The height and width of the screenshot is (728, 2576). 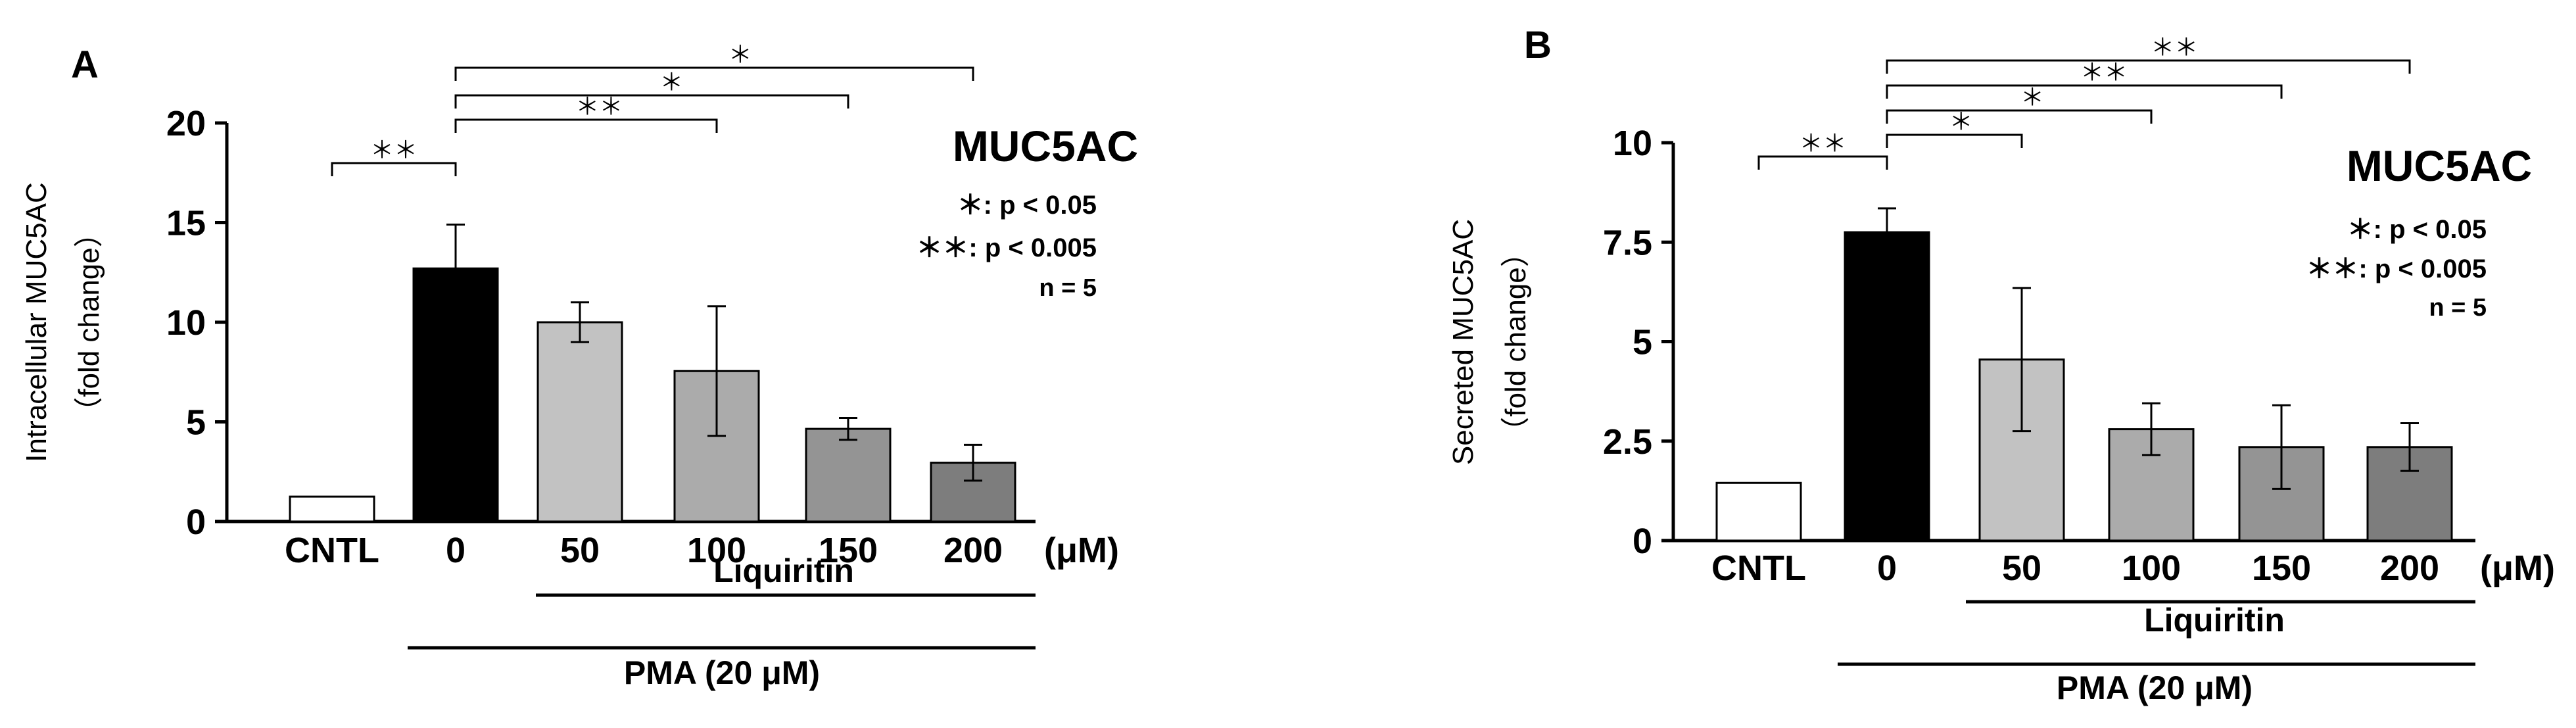 I want to click on y-tick-label: 2.5, so click(x=1627, y=442).